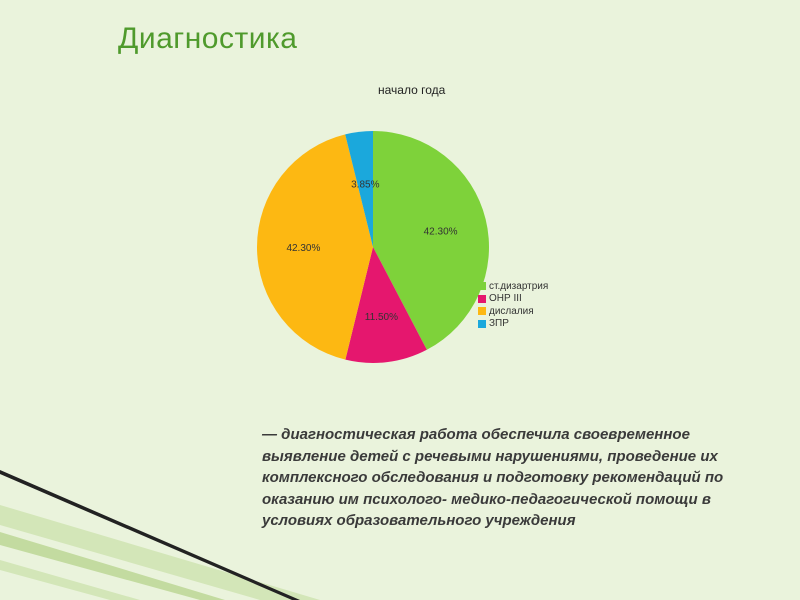  I want to click on legend-item: дислалия, so click(513, 311).